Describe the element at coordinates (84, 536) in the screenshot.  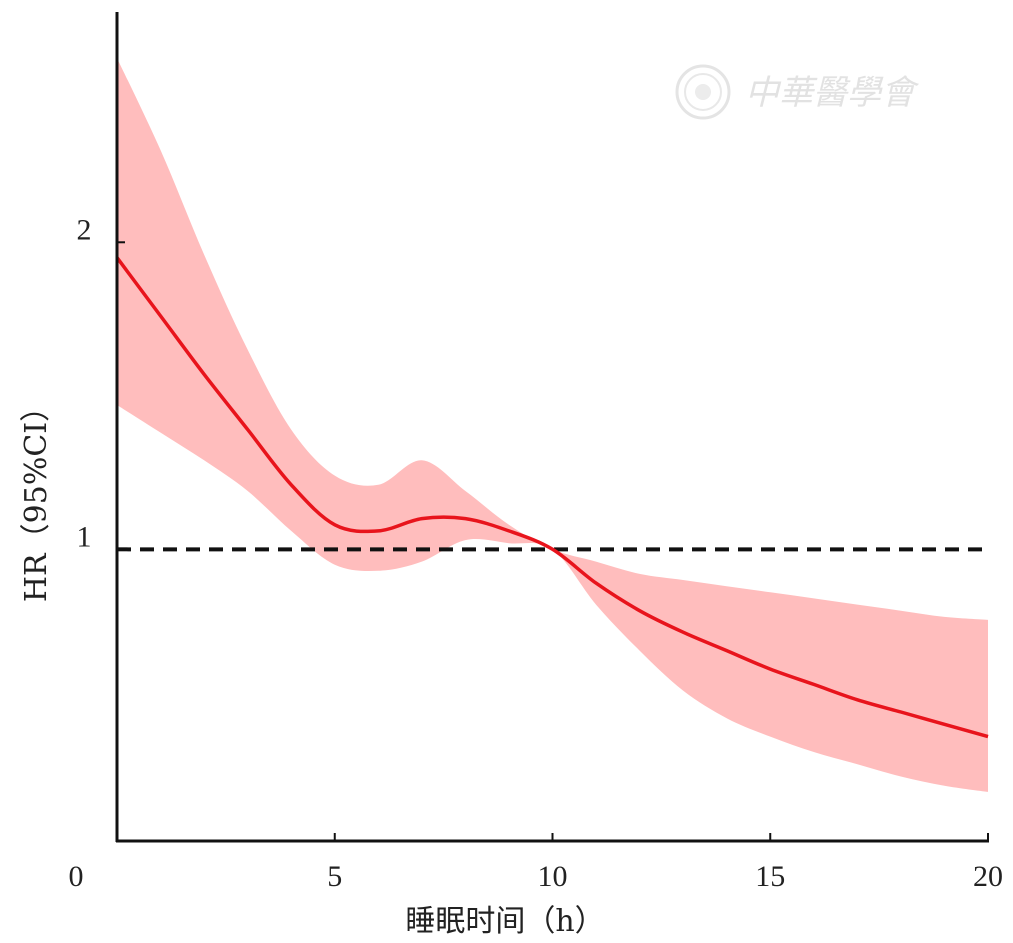
I see `y-tick-label: 1` at that location.